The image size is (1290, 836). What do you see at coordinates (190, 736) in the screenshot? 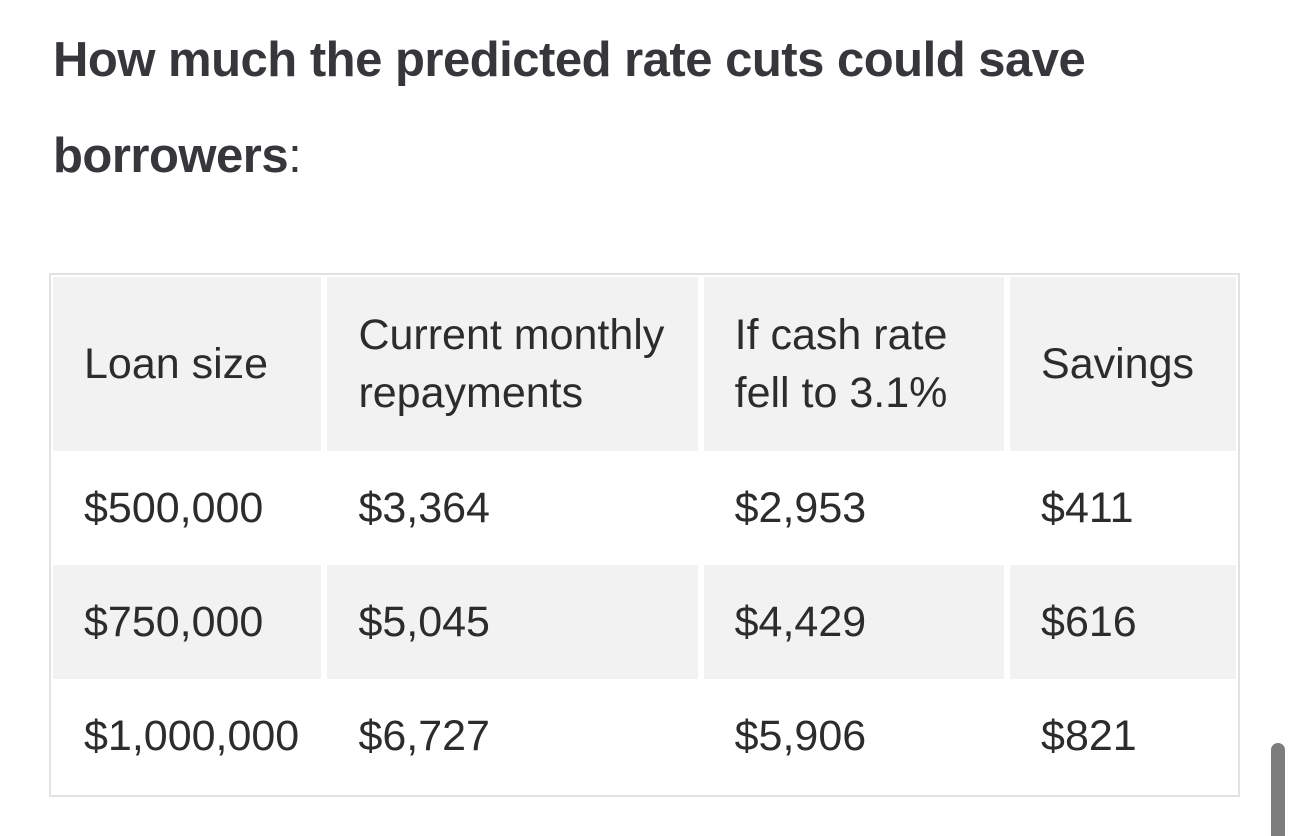
I see `cell-loan-size: $1,000,000` at bounding box center [190, 736].